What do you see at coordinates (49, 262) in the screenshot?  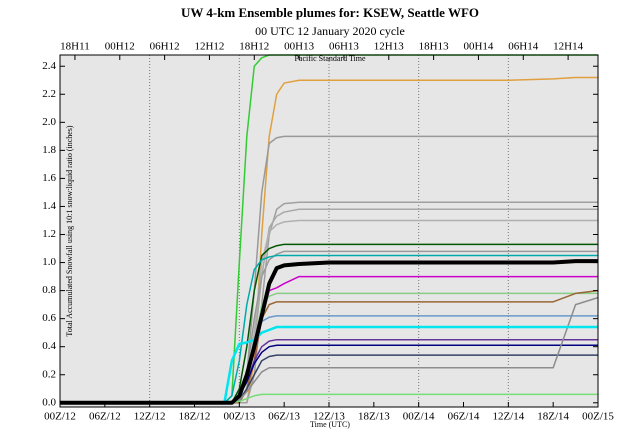 I see `y-tick-label: 1.0` at bounding box center [49, 262].